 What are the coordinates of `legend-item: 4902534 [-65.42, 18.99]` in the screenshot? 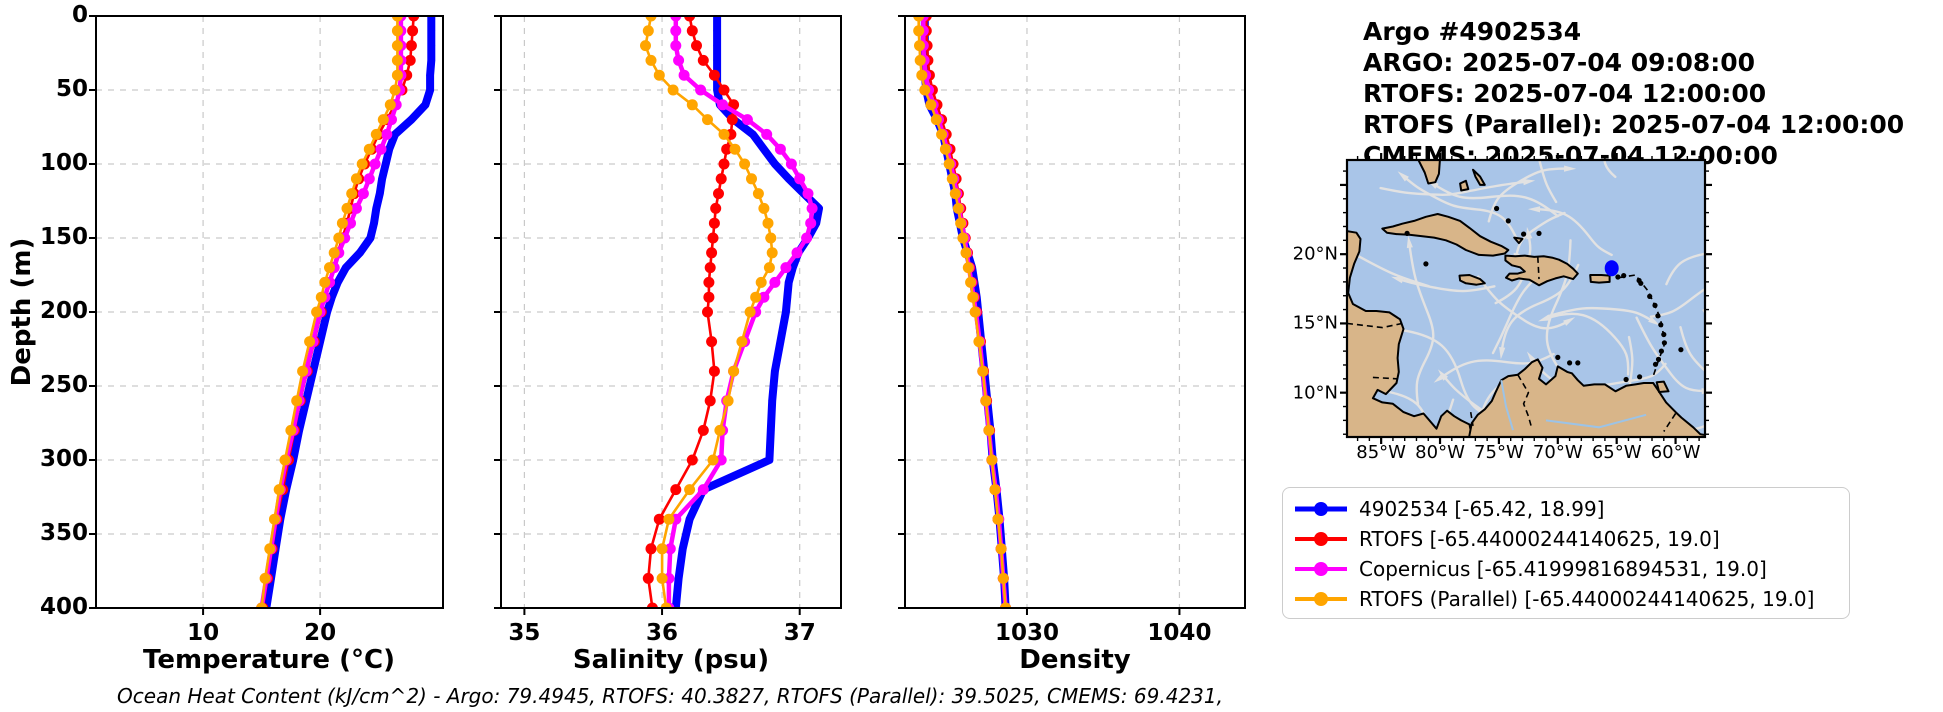 It's located at (1566, 509).